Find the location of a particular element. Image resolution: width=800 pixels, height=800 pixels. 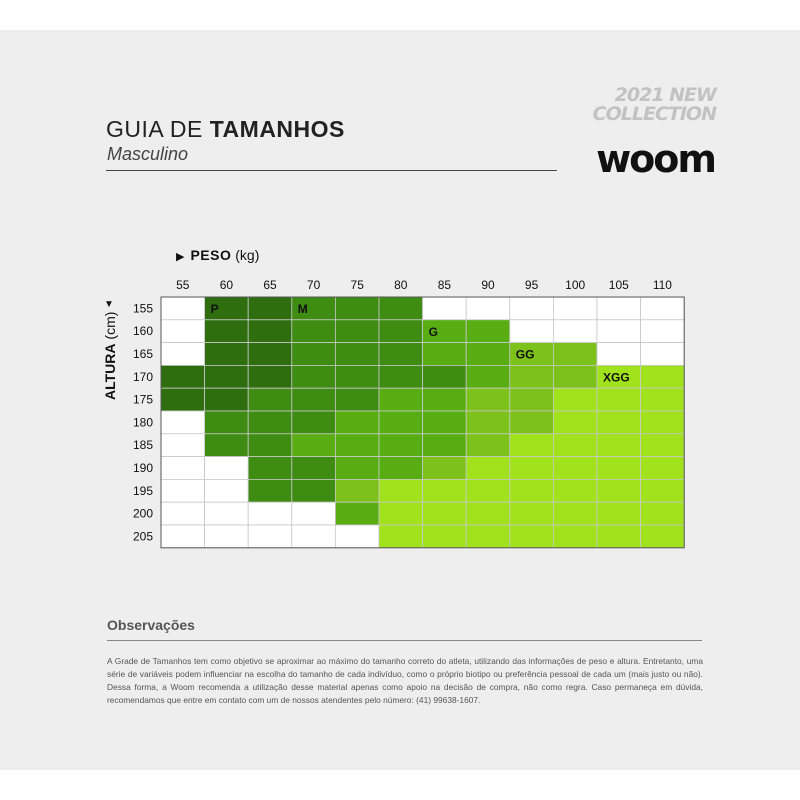

y-tick-label: 170 is located at coordinates (143, 377).